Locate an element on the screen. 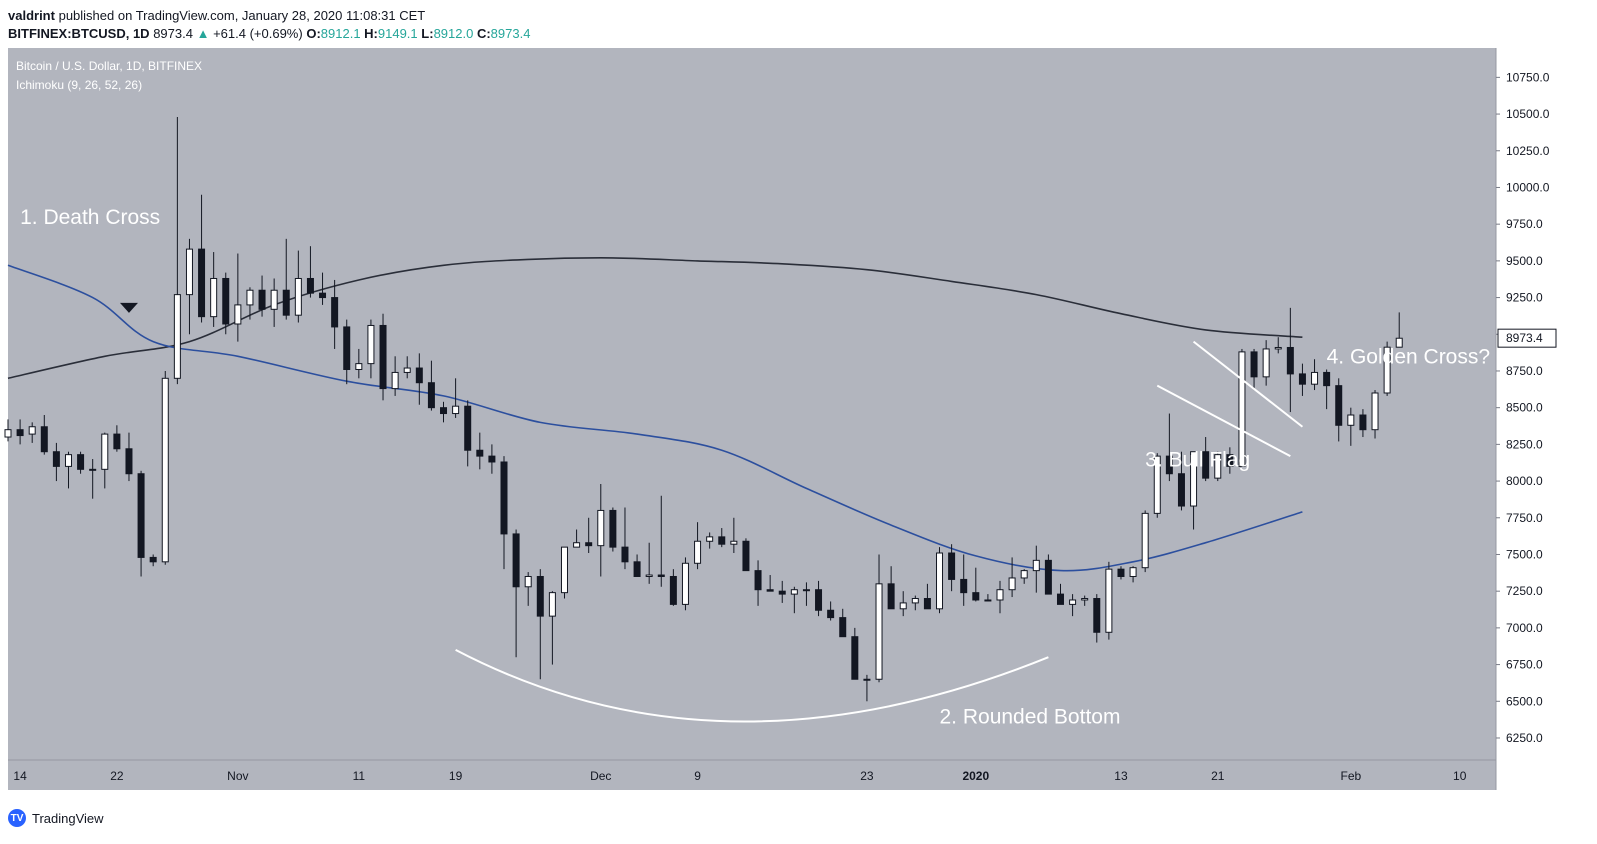 The width and height of the screenshot is (1597, 844). annotation-text: 2. Rounded Bottom is located at coordinates (1030, 716).